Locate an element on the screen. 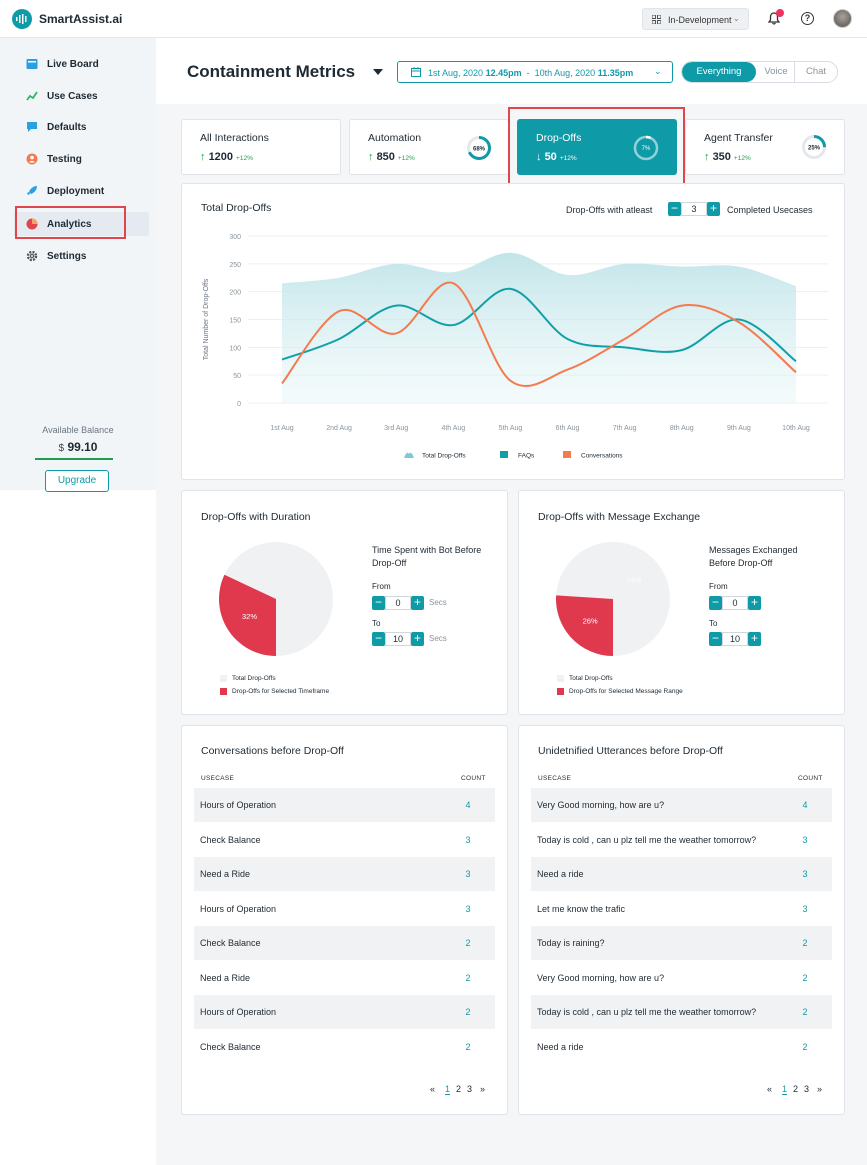 This screenshot has width=867, height=1165. environment-dropdown: In-Development ⌄ is located at coordinates (695, 19).